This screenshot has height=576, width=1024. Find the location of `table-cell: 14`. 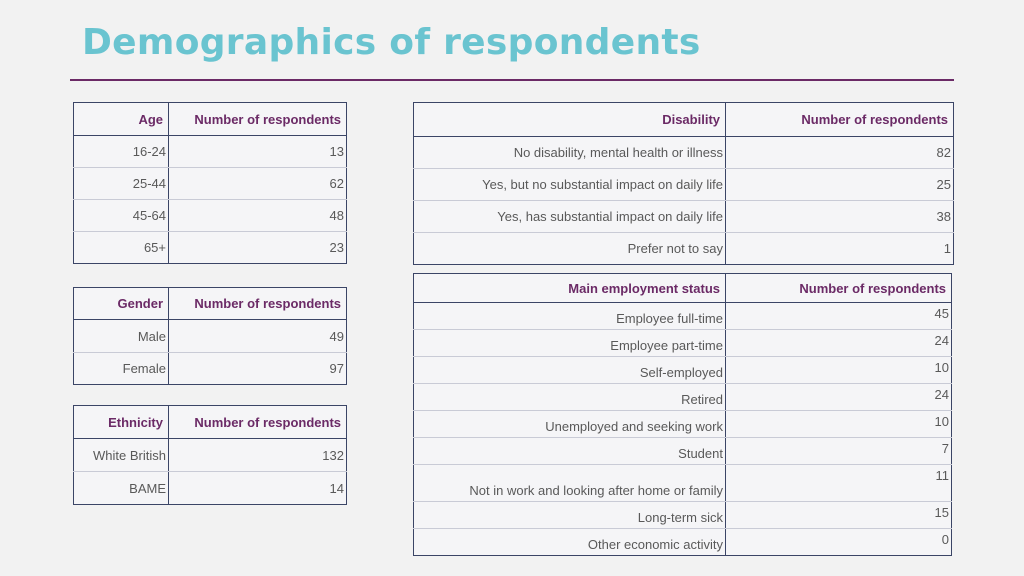

table-cell: 14 is located at coordinates (257, 488).